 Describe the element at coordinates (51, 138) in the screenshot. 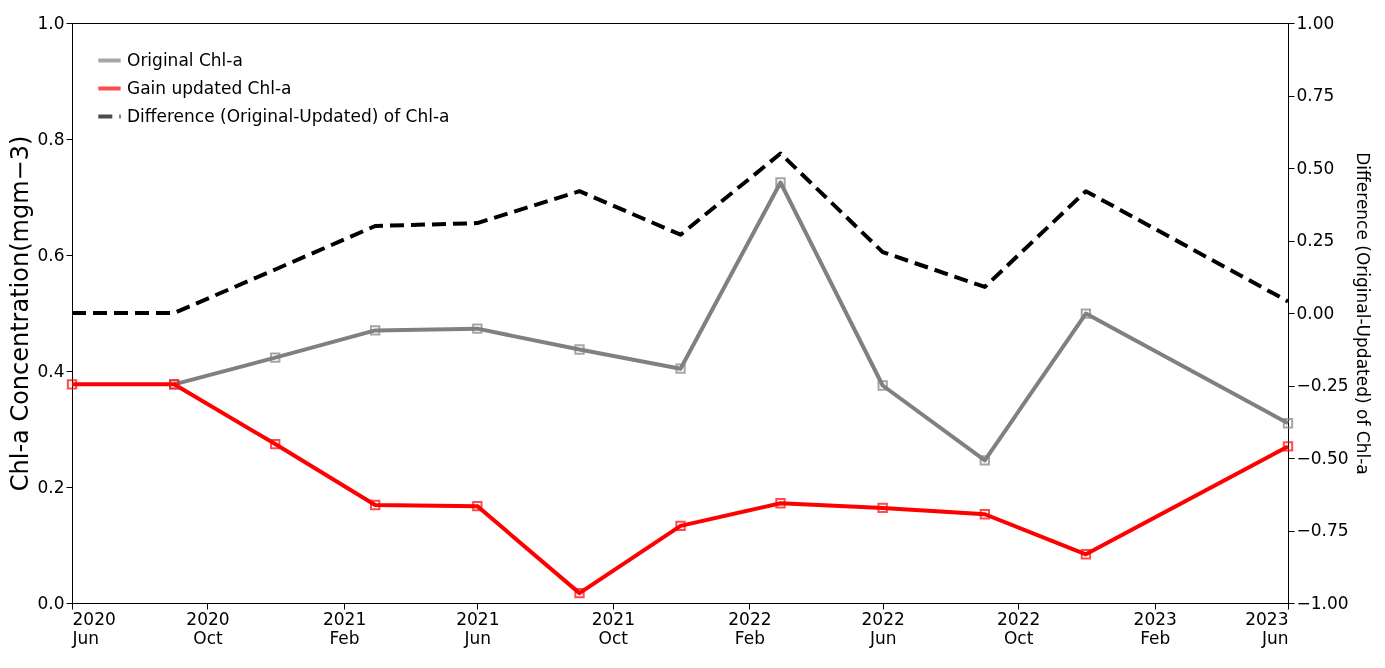

I see `y-tick-label: 0.8` at that location.